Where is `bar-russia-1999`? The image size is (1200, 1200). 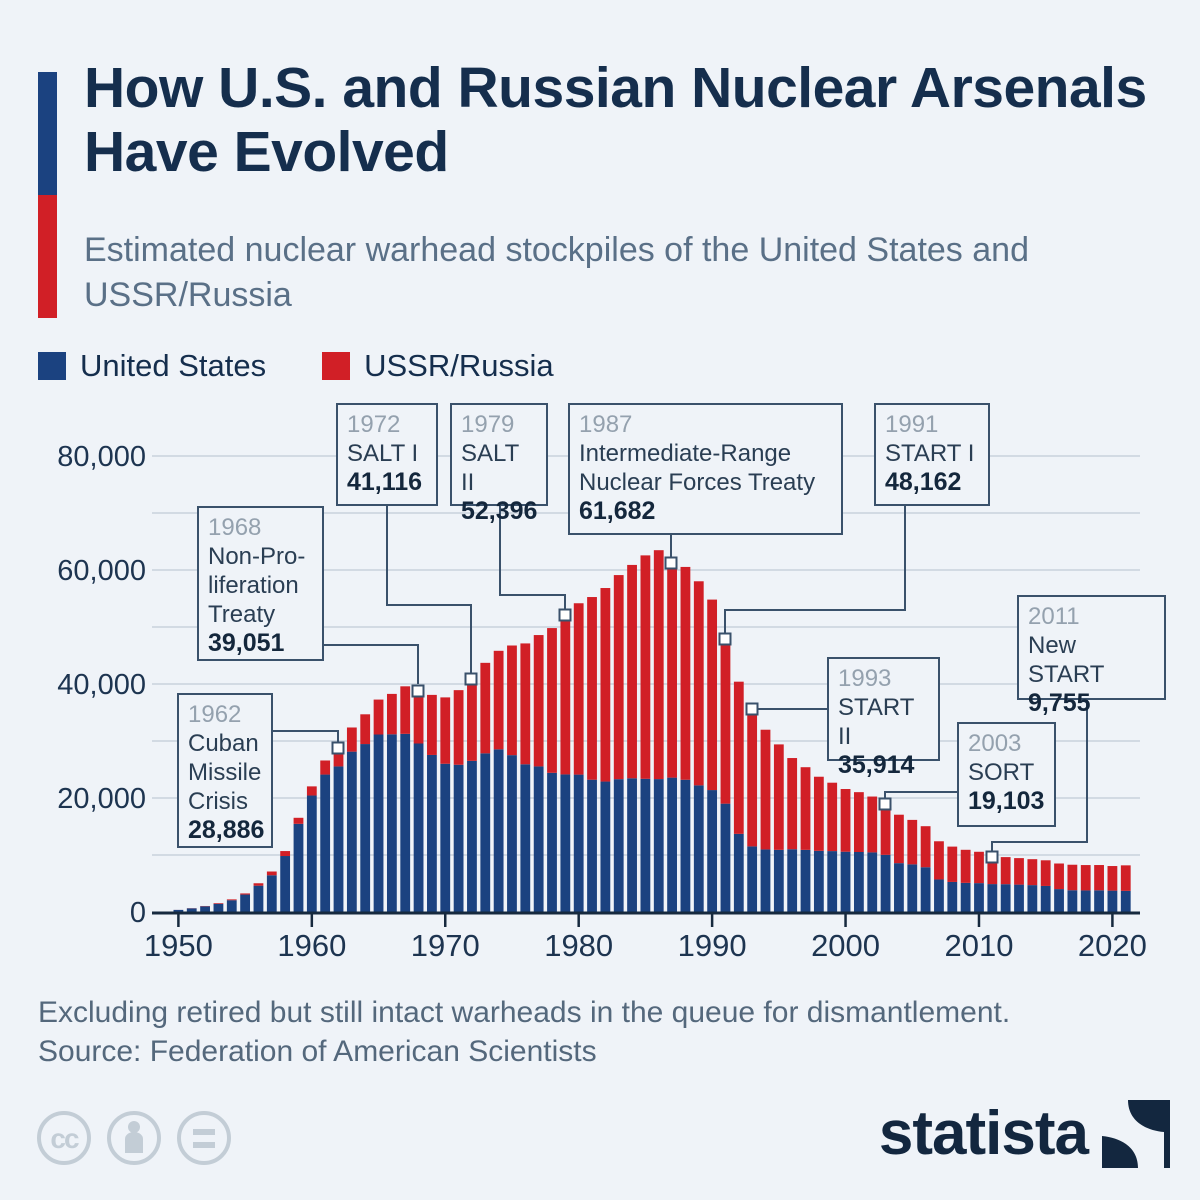
bar-russia-1999 is located at coordinates (832, 817).